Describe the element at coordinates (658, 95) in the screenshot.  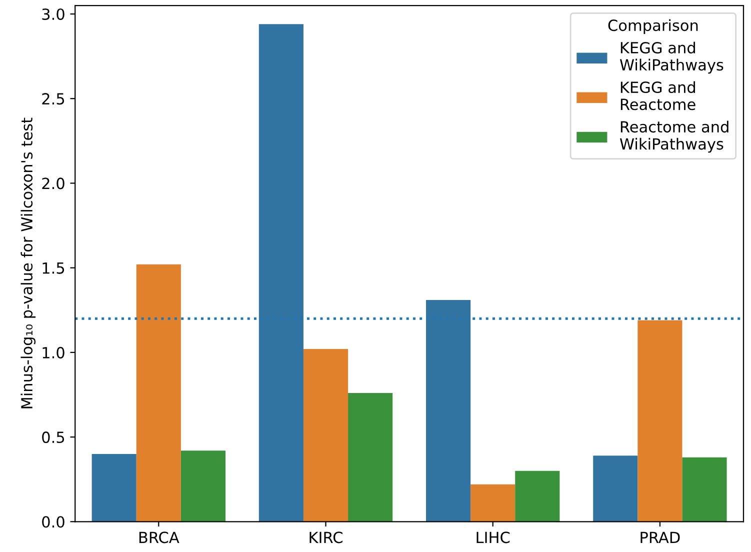
I see `legend-label: KEGG and Reactome` at that location.